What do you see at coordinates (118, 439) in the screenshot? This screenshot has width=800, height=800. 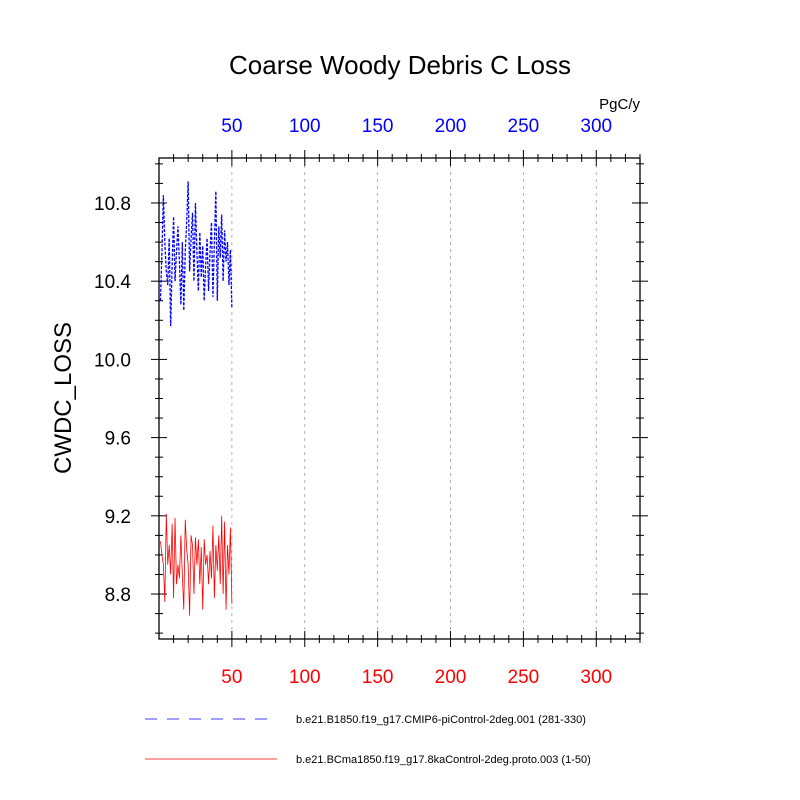 I see `y-tick-label: 9.6` at bounding box center [118, 439].